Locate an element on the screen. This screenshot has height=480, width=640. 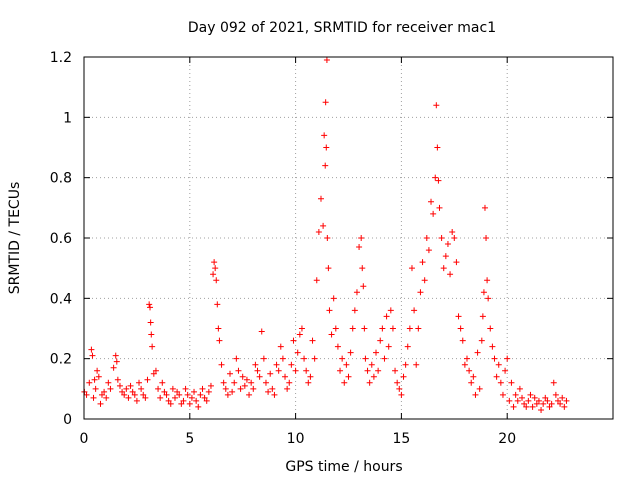
y-tick-label: 0.8 is located at coordinates (61, 179).